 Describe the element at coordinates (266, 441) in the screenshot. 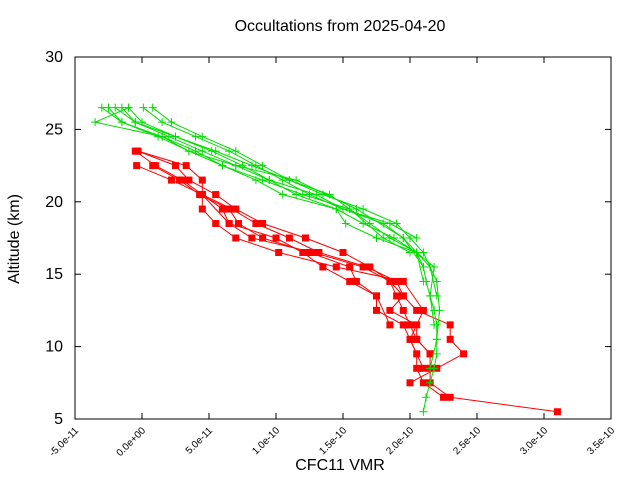

I see `x-tick-label: 1.0e-10` at that location.